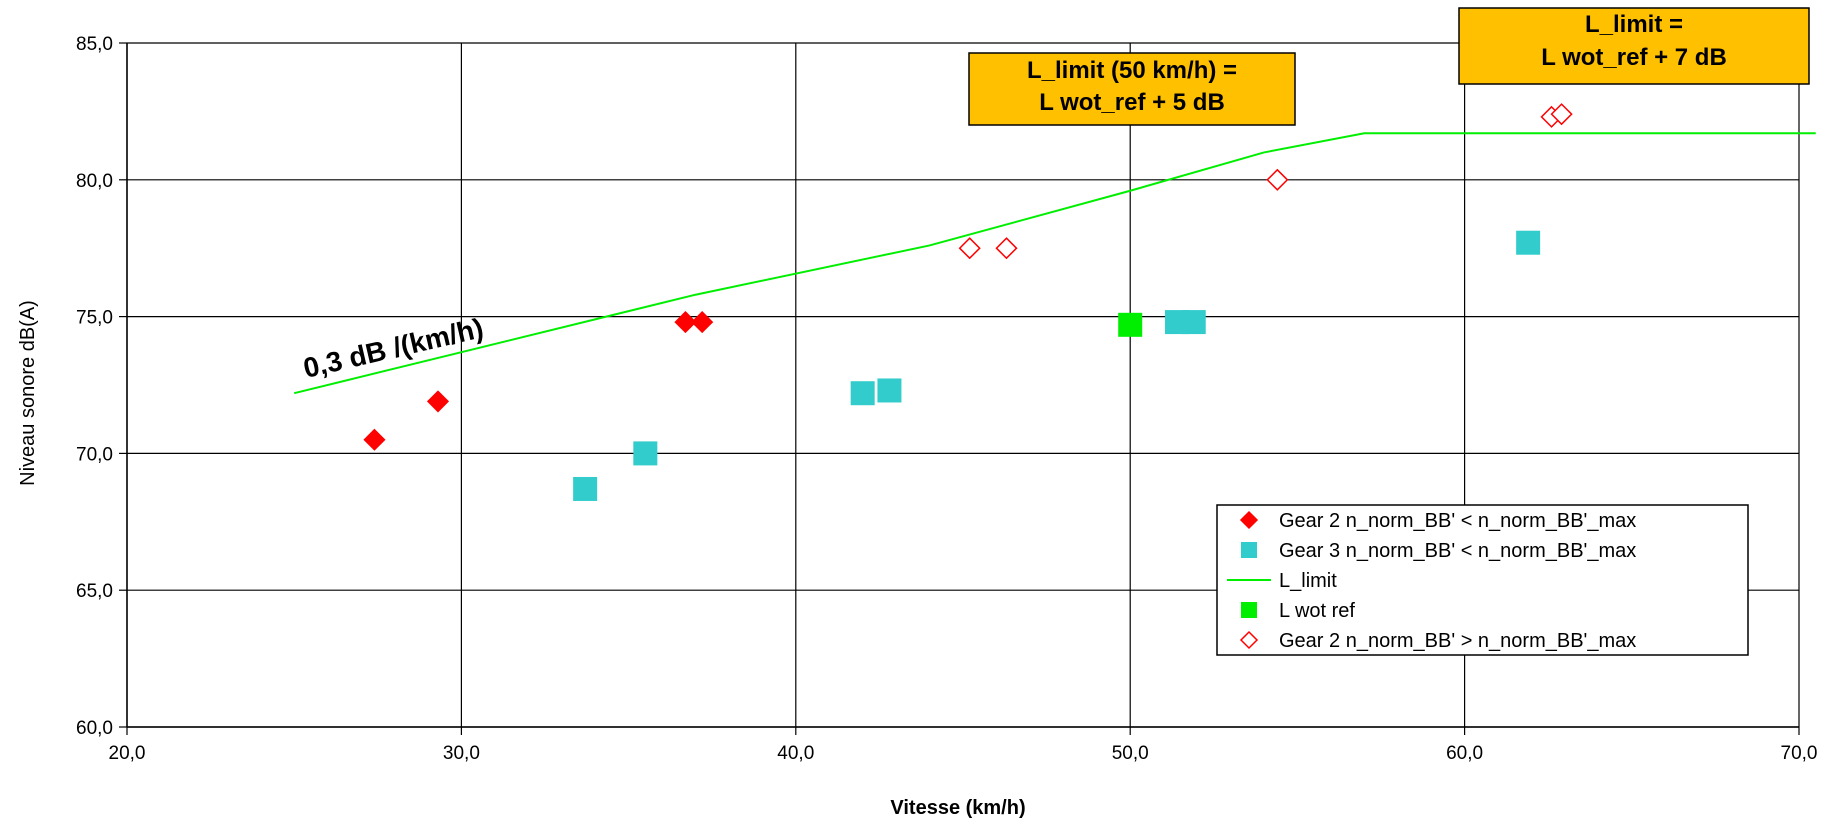 Image resolution: width=1836 pixels, height=818 pixels. I want to click on annotation-box-high-speed: L_limit = L wot_ref + 7 dB, so click(1634, 46).